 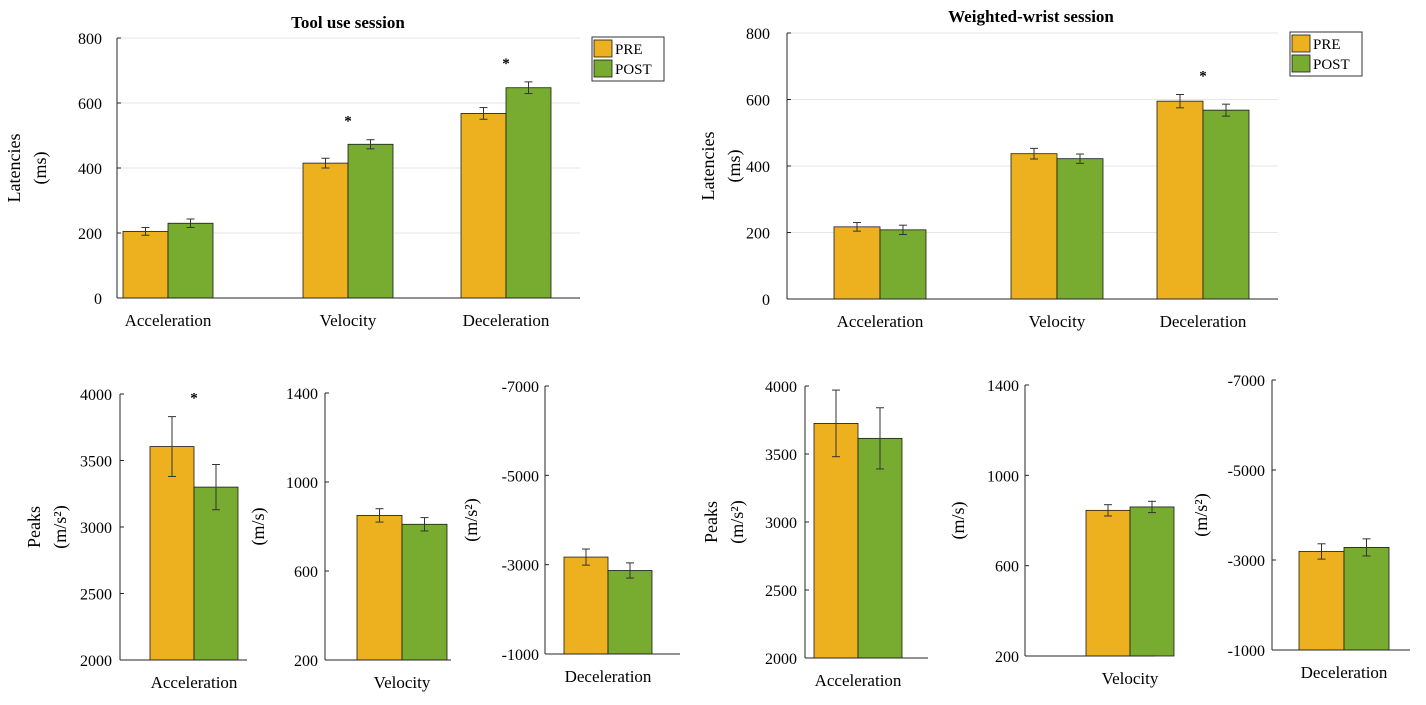 I want to click on tool-peak-dec-panel: -1000 -3000 -5000 -7000 Deceleration (m/s²), so click(x=570, y=532).